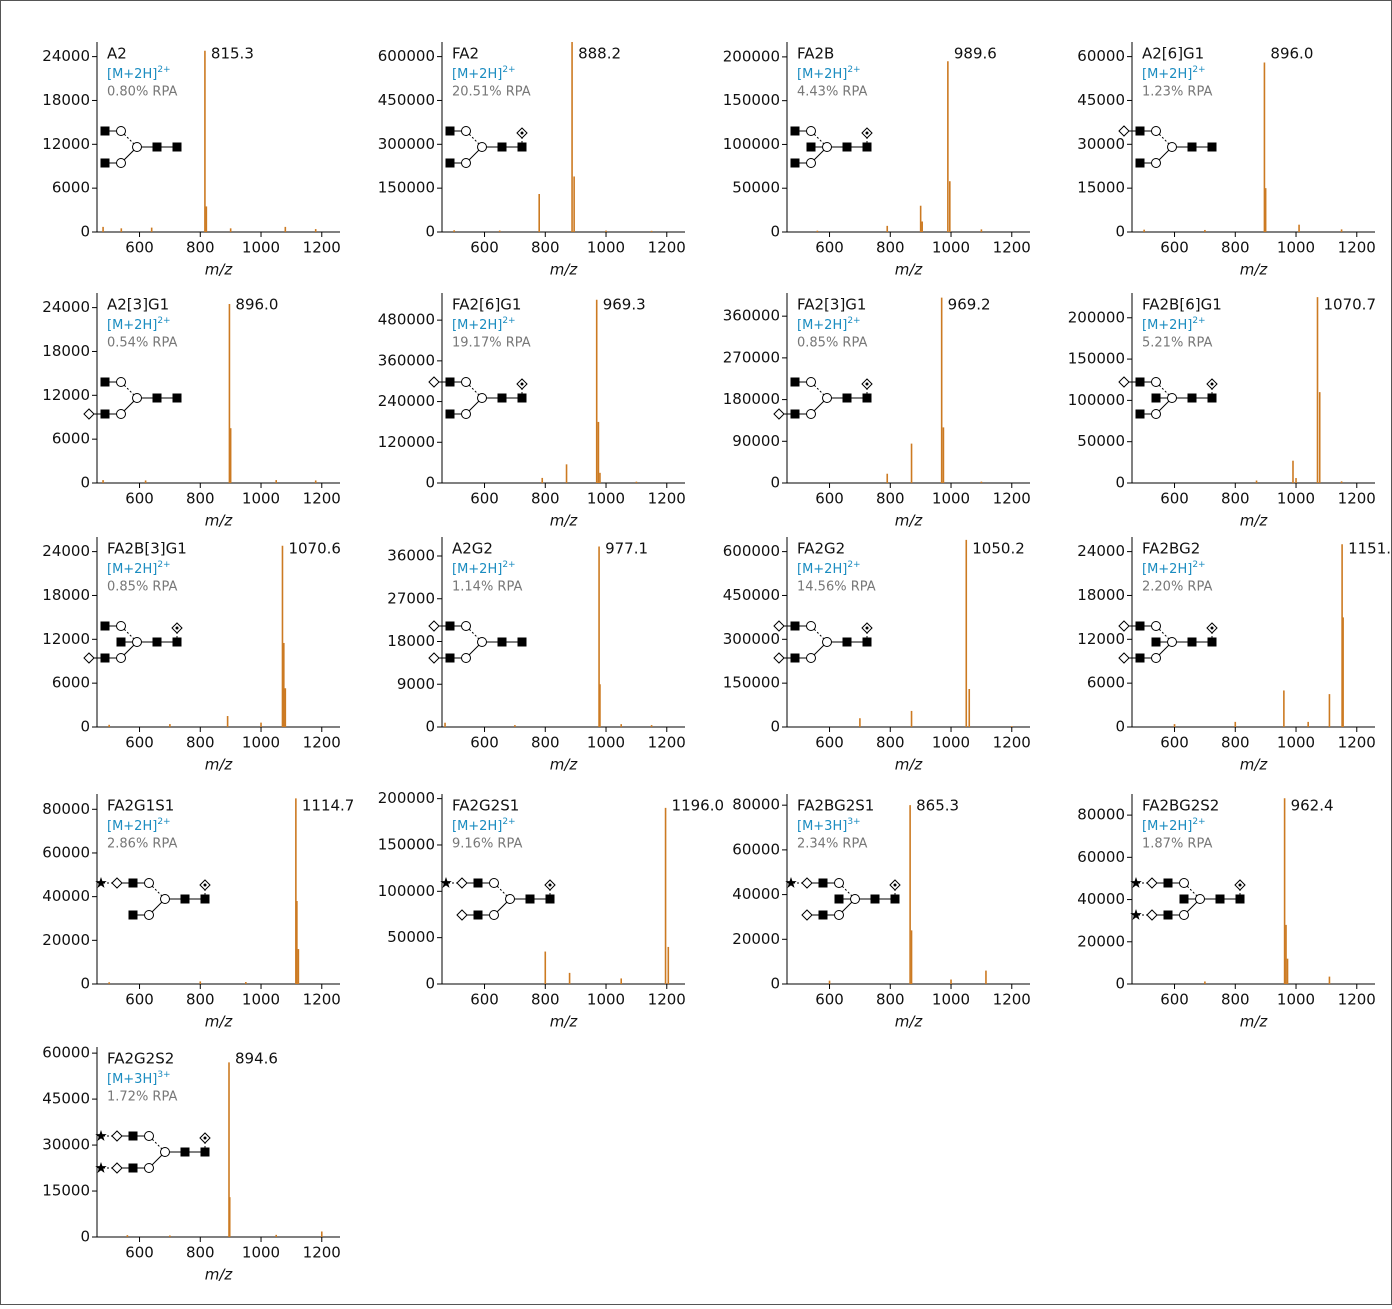  I want to click on rpa-label: 0.85% RPA, so click(832, 343).